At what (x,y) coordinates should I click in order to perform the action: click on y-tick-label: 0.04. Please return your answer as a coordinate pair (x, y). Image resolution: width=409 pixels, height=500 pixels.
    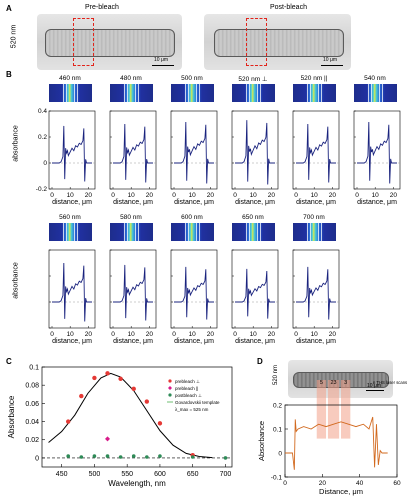
    Looking at the image, I should click on (32, 422).